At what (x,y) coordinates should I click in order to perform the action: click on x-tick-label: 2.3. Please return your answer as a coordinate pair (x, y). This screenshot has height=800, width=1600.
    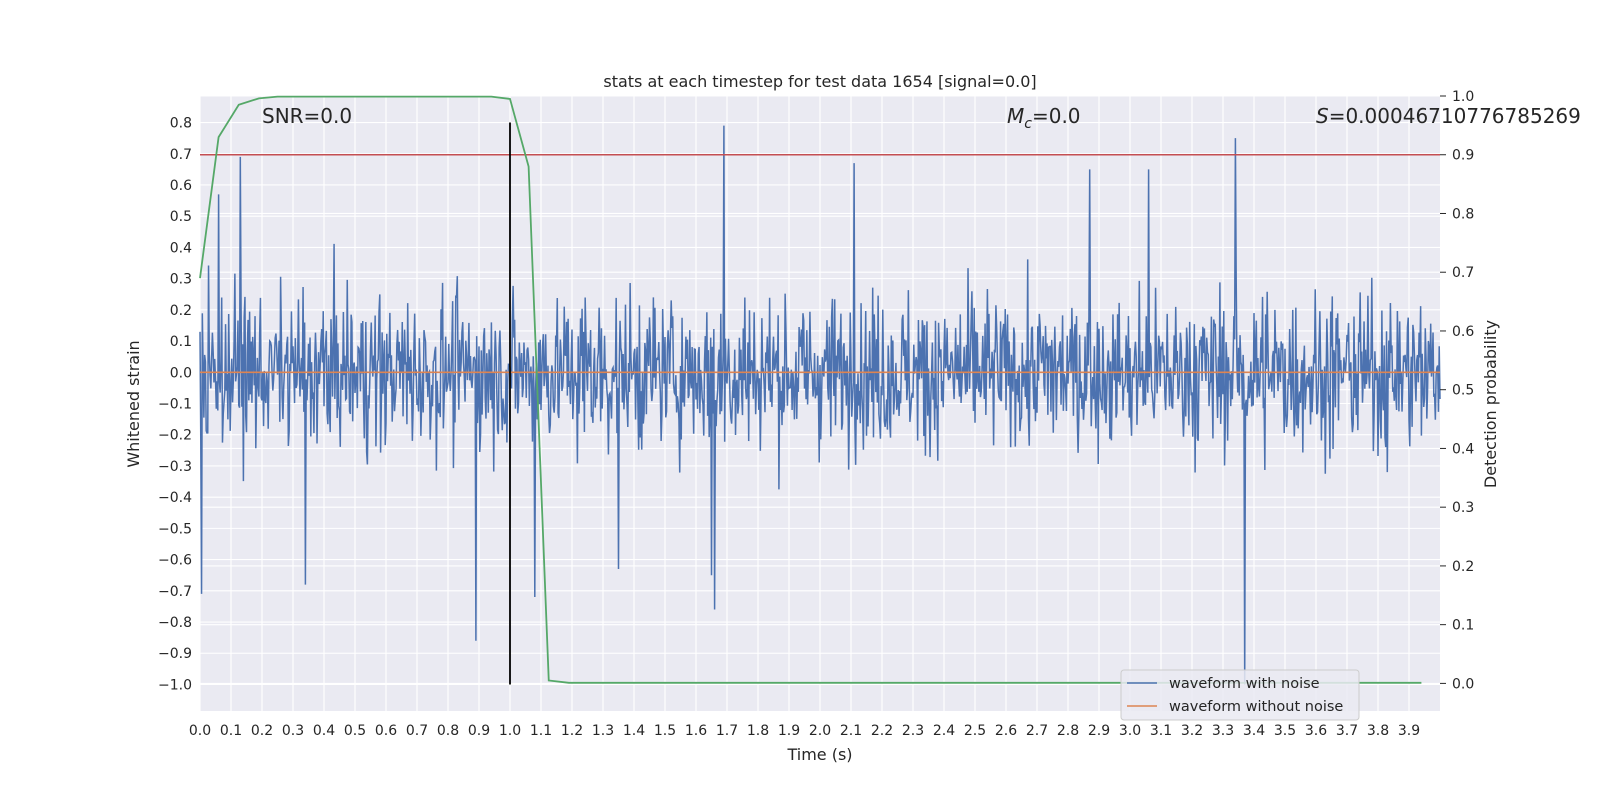
    Looking at the image, I should click on (913, 731).